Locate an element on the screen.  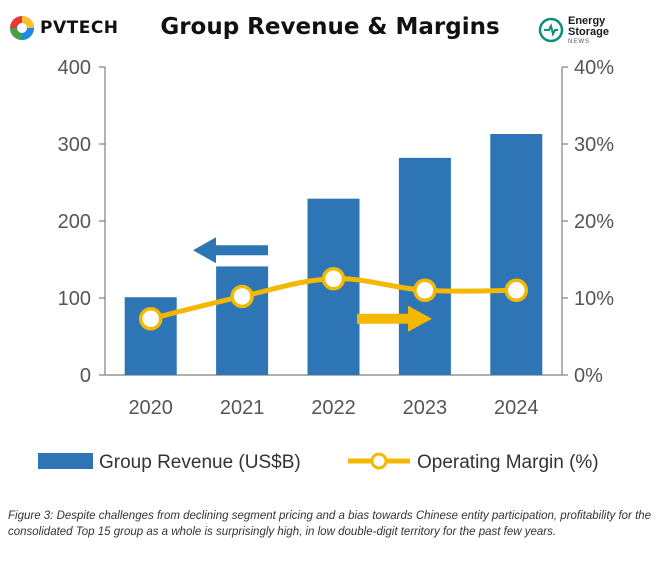
margin-line is located at coordinates (333, 299).